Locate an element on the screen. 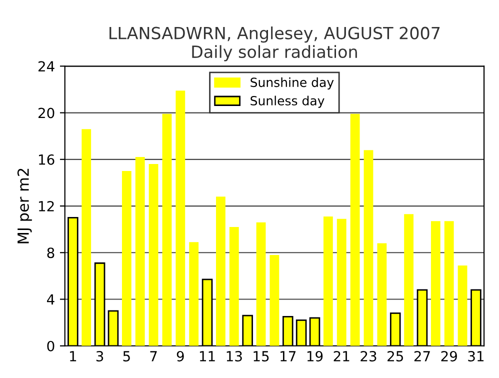  x-tick-label: 1 is located at coordinates (73, 356).